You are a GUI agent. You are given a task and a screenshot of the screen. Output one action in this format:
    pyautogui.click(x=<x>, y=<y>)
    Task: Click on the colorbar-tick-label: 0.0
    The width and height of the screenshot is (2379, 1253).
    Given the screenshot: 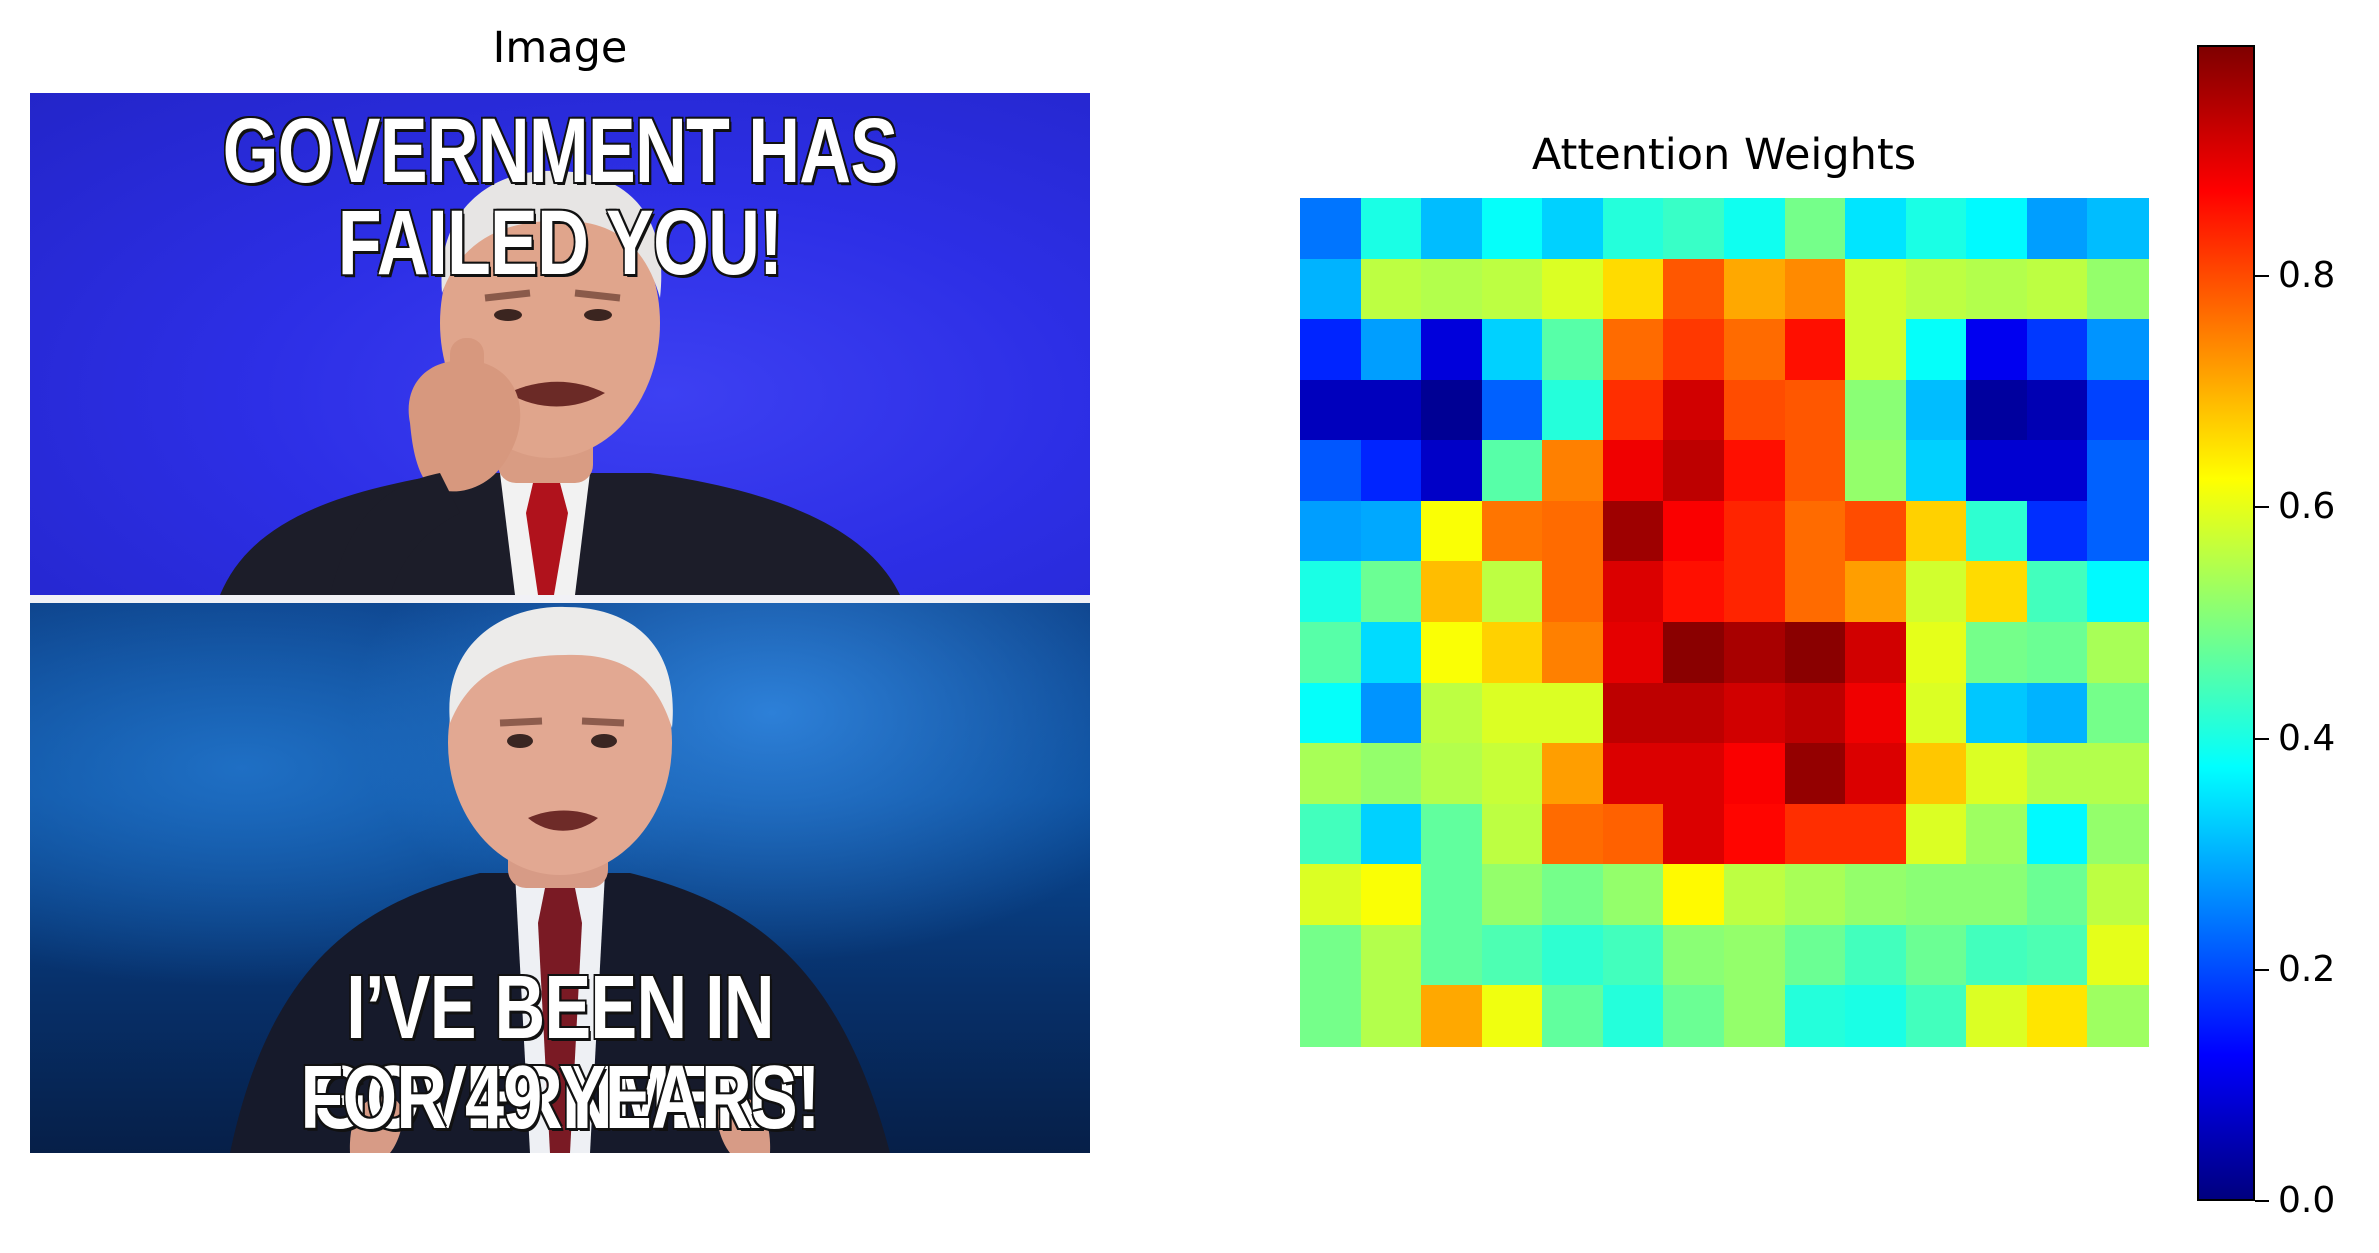 What is the action you would take?
    pyautogui.click(x=2307, y=1200)
    